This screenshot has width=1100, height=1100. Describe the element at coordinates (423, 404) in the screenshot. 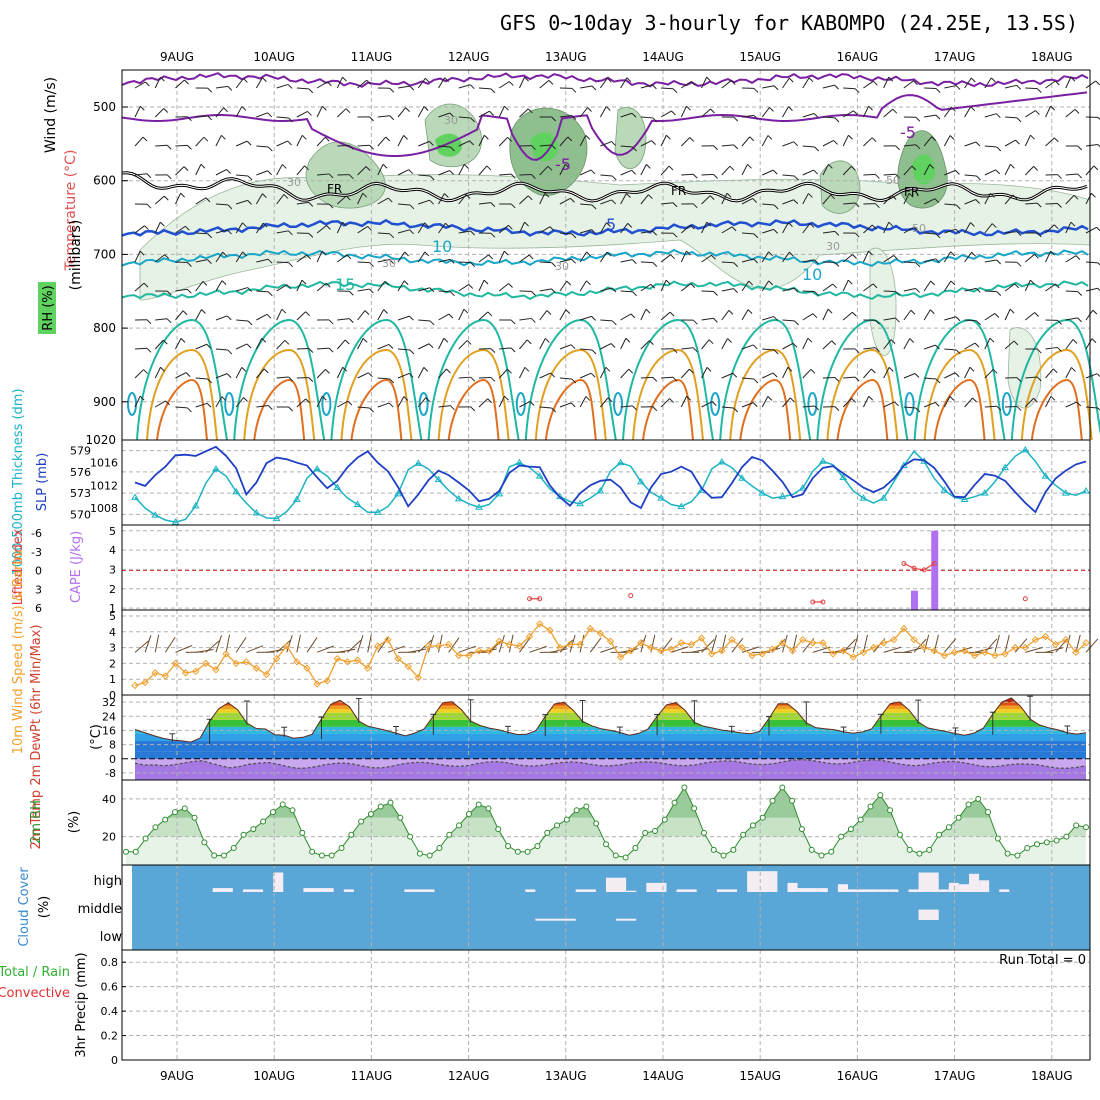

I see `isotherm-closed-ring` at that location.